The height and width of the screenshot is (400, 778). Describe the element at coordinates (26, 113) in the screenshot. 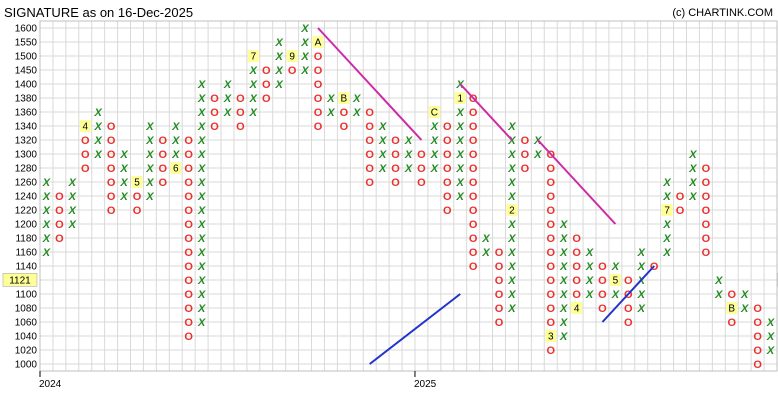

I see `y-tick-label: 1360` at that location.